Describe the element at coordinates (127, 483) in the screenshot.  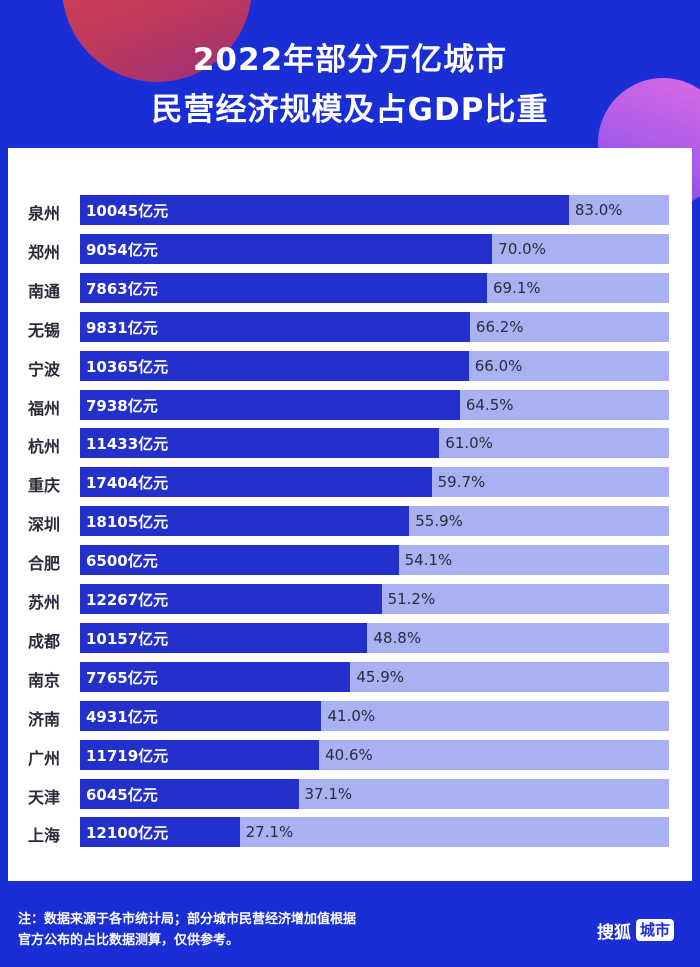
I see `bar-value-label: 17404亿元` at that location.